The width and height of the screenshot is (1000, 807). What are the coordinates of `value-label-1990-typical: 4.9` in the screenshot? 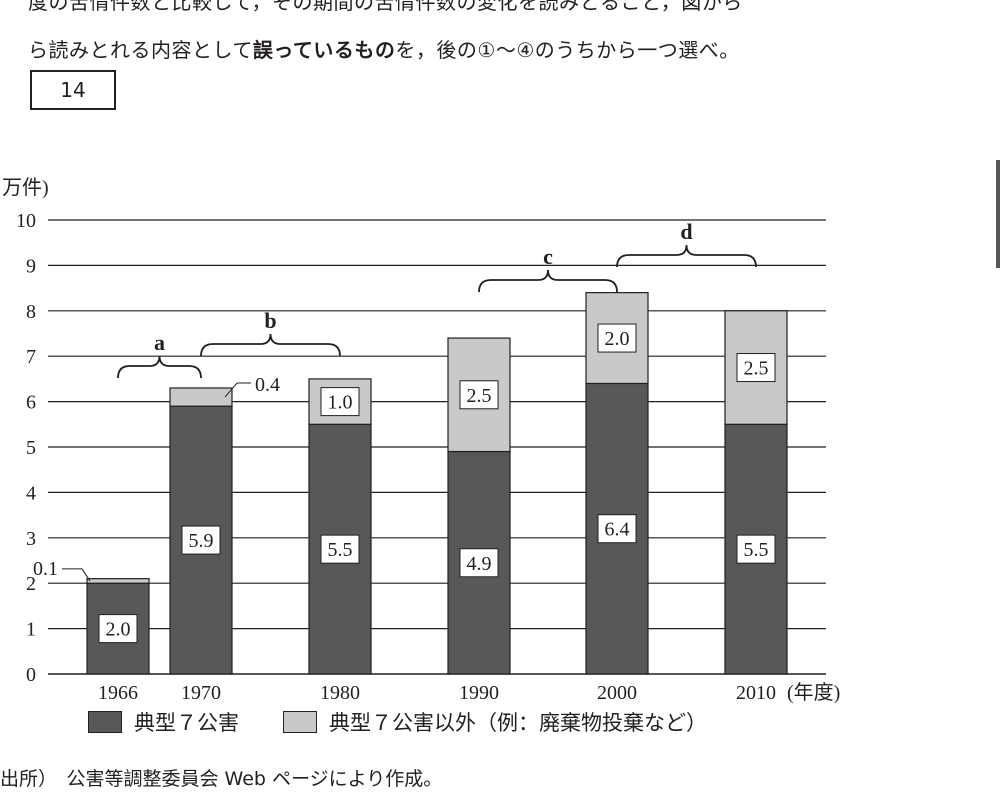 It's located at (479, 564).